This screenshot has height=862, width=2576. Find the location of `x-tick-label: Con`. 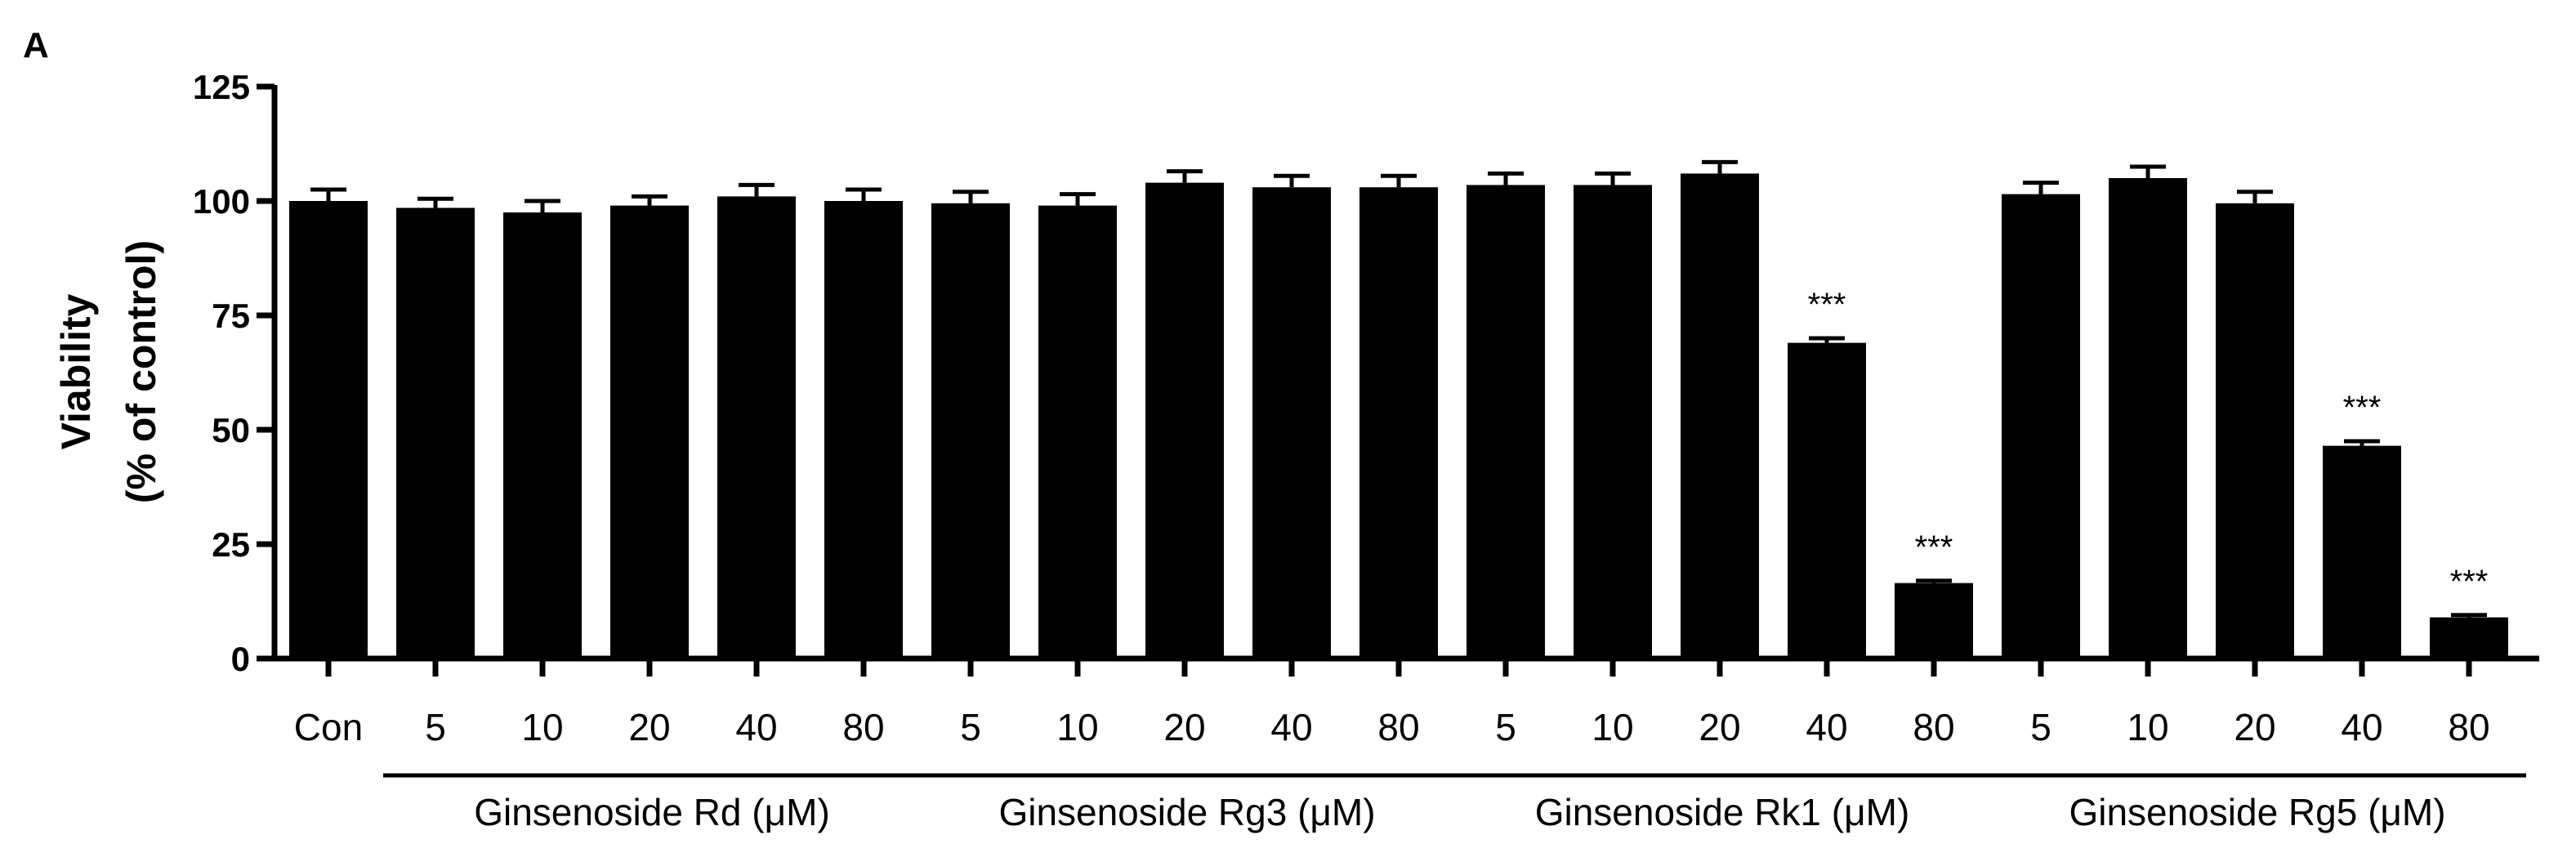

x-tick-label: Con is located at coordinates (329, 727).